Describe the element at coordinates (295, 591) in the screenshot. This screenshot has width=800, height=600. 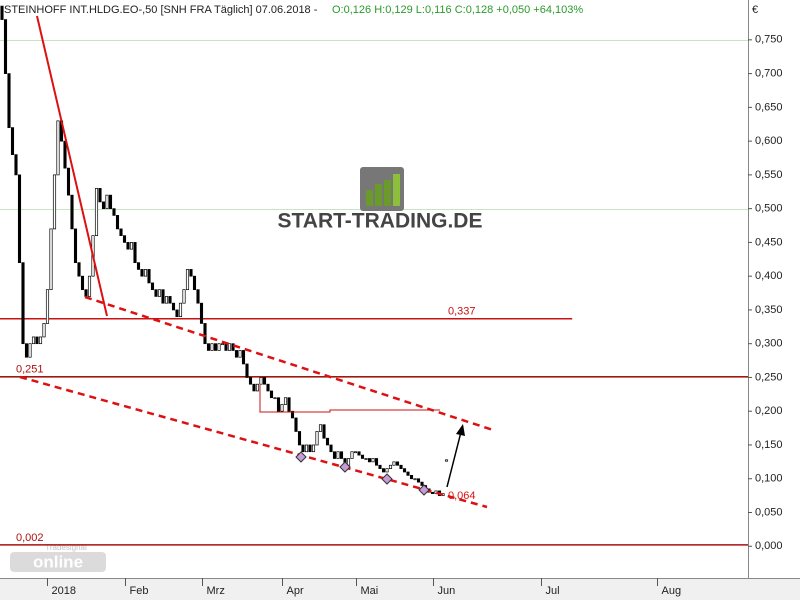
I see `x-tick-label: Apr` at that location.